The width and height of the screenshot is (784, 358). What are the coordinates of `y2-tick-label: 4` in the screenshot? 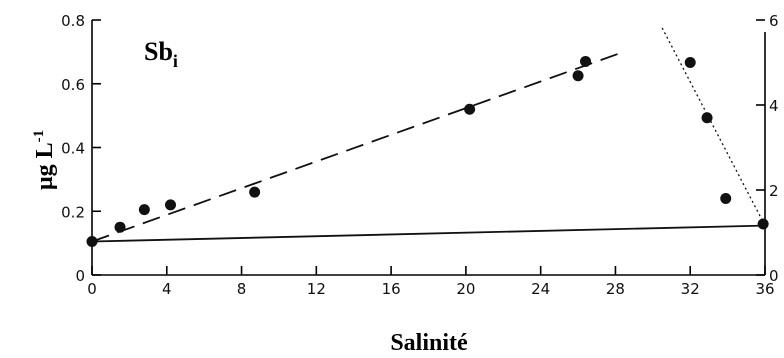 It's located at (774, 106).